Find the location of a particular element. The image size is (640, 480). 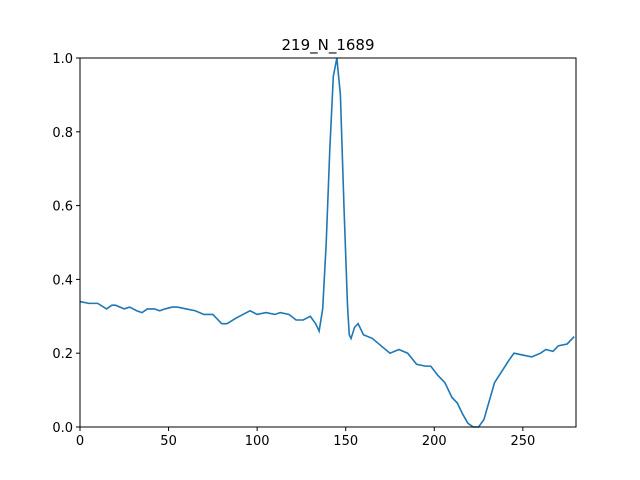

x-tick-label: 100 is located at coordinates (257, 441).